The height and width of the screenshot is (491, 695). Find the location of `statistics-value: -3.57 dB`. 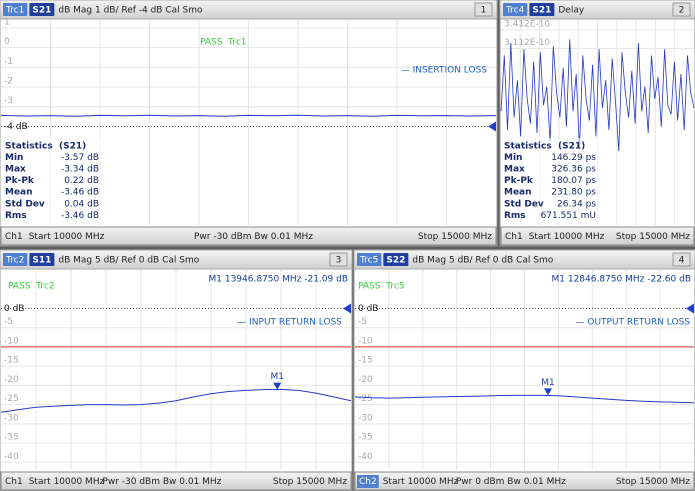

statistics-value: -3.57 dB is located at coordinates (80, 158).